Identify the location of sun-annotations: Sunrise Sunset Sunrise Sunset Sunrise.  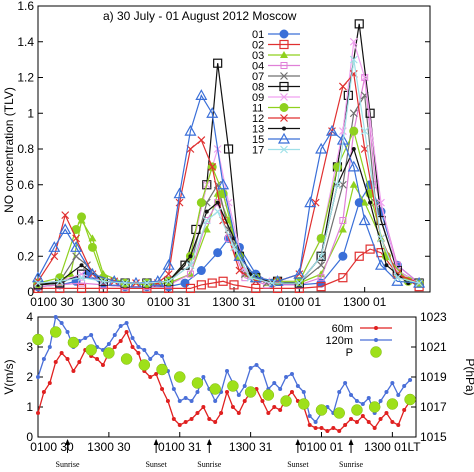
(209, 454).